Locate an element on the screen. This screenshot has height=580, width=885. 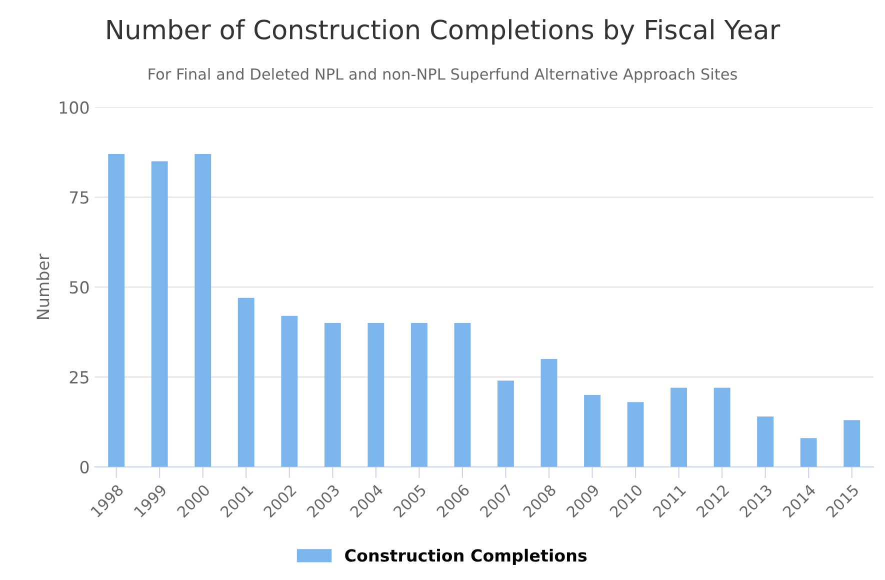
y-tick-label: 100 is located at coordinates (74, 107).